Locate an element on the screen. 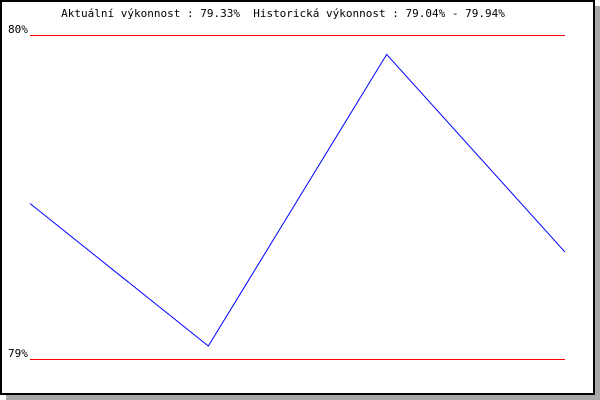 The image size is (600, 400). y-tick-label: 80% is located at coordinates (18, 29).